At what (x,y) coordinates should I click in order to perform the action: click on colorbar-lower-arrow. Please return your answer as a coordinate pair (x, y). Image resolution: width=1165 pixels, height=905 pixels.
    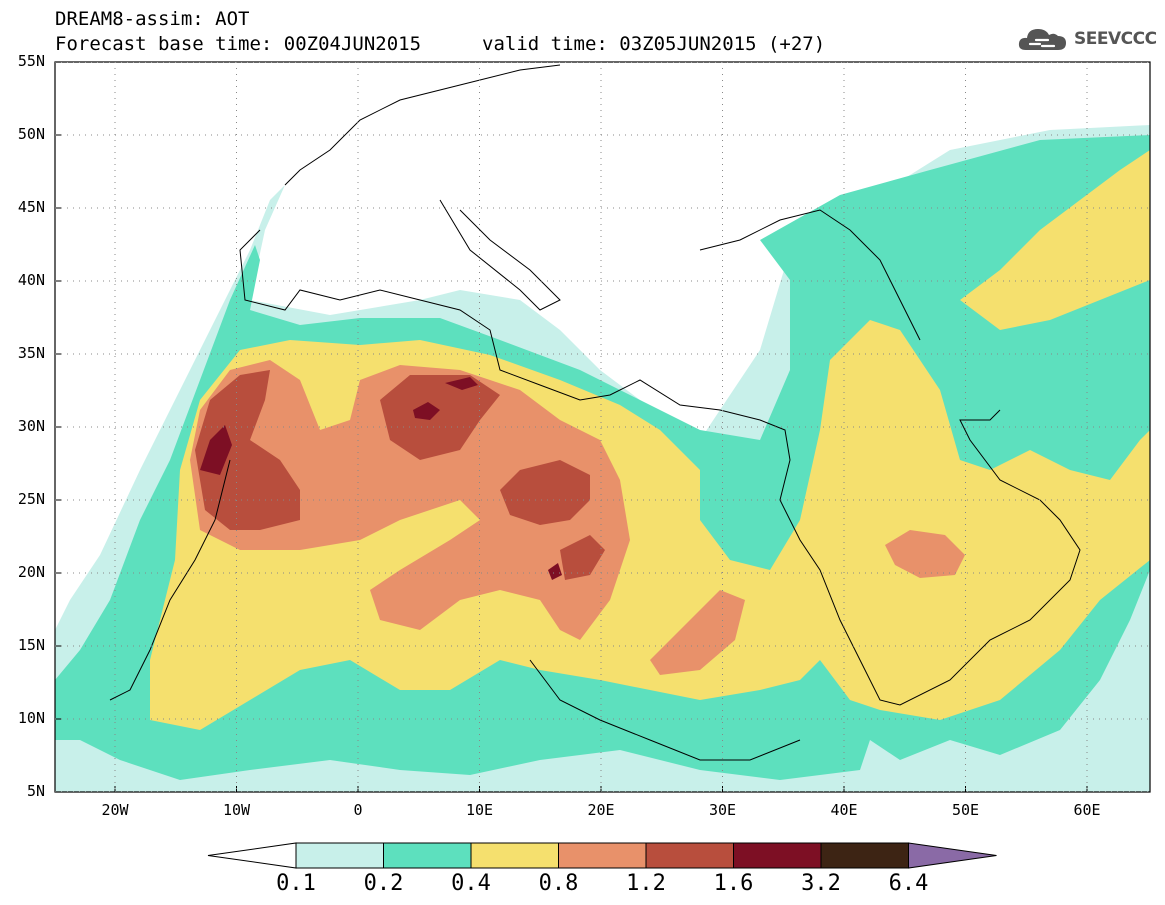
    Looking at the image, I should click on (252, 855).